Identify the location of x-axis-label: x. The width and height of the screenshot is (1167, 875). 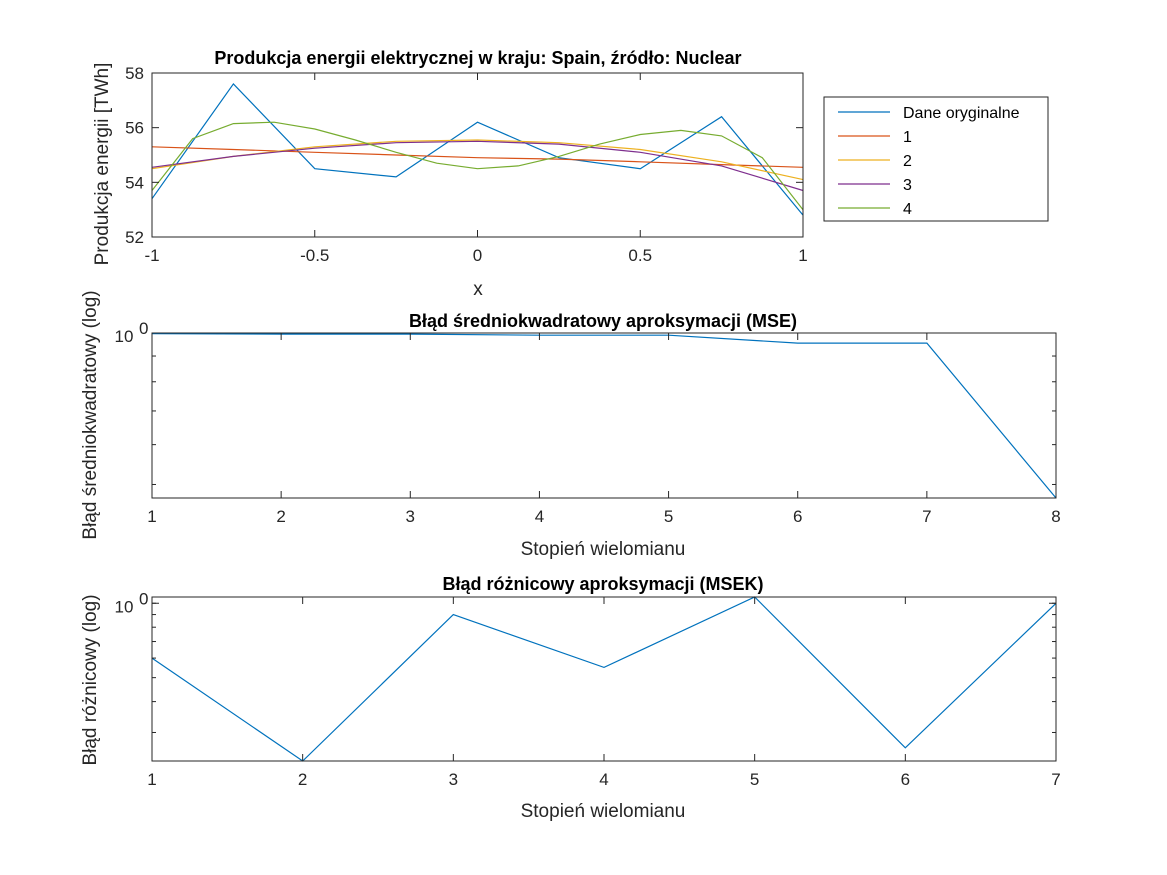
(478, 289).